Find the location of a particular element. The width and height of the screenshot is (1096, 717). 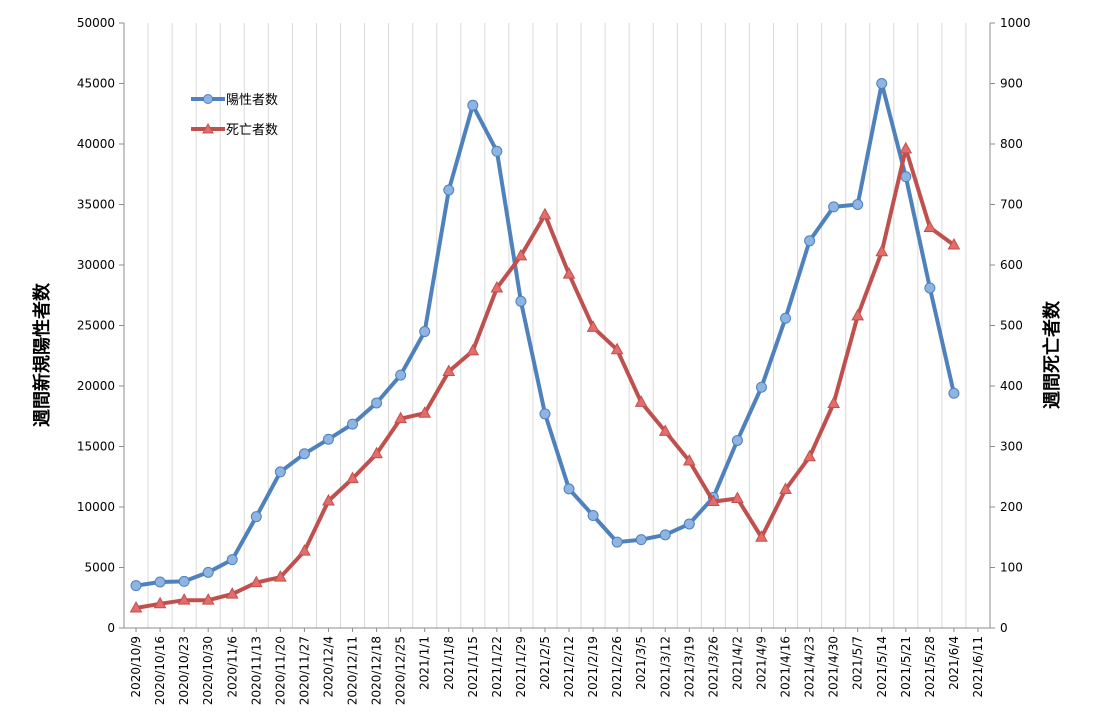

x-tick-label: 2021/2/19 is located at coordinates (593, 667).